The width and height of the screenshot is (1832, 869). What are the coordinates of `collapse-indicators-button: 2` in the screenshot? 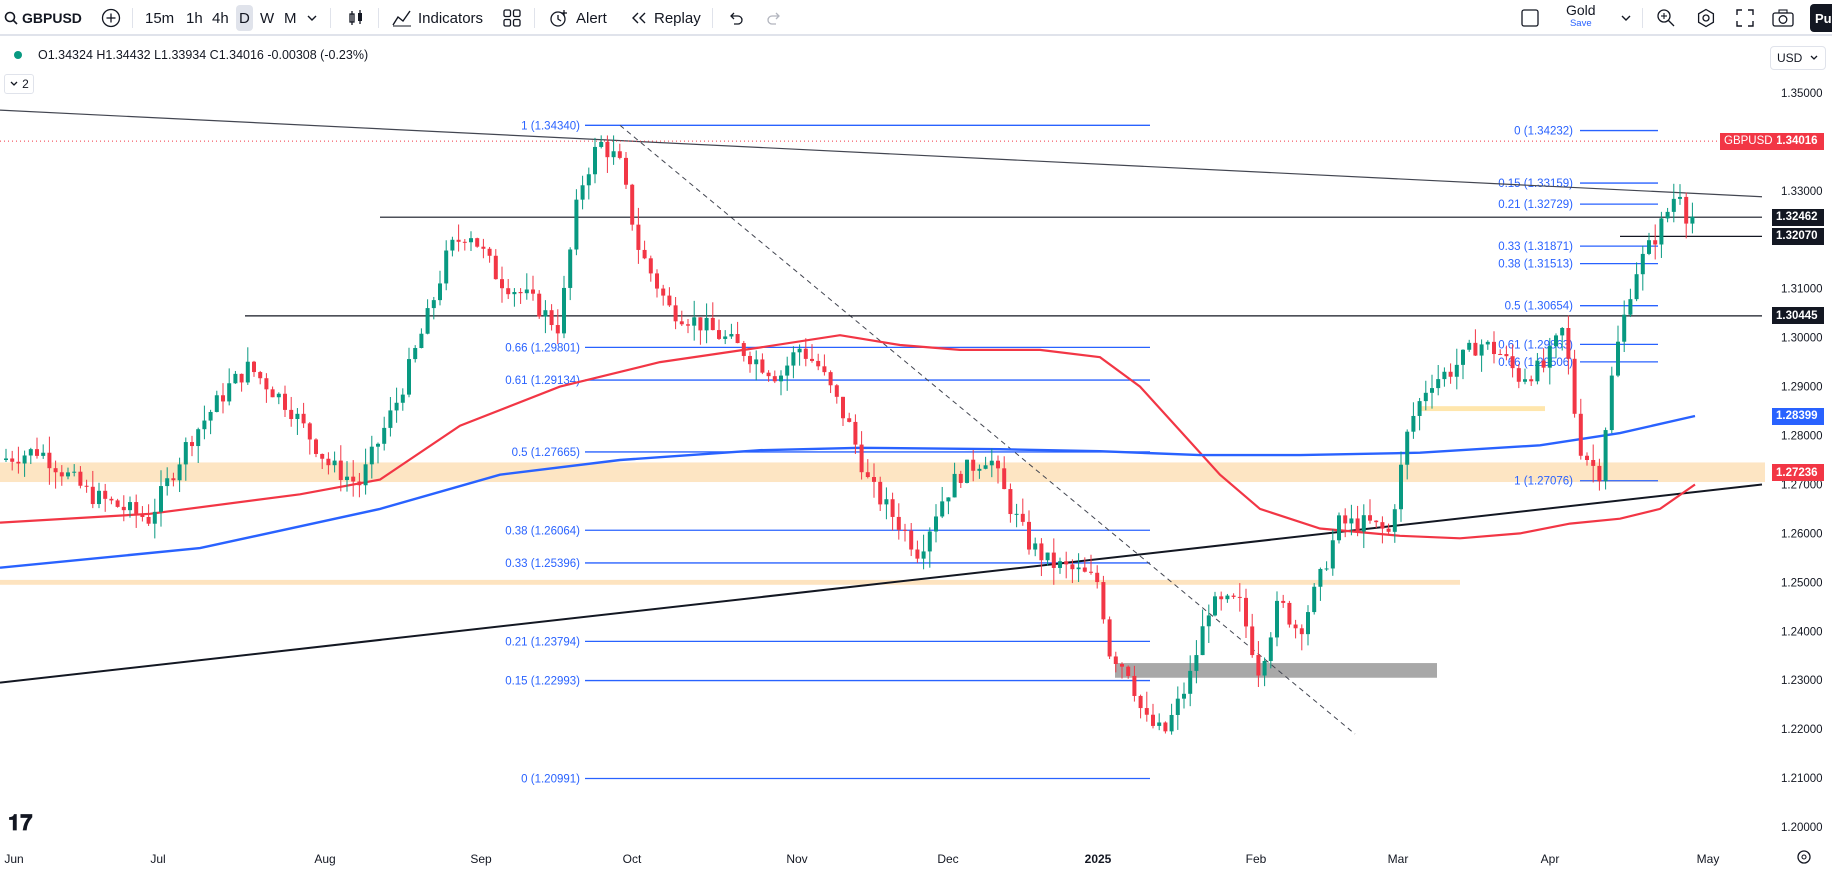 It's located at (19, 84).